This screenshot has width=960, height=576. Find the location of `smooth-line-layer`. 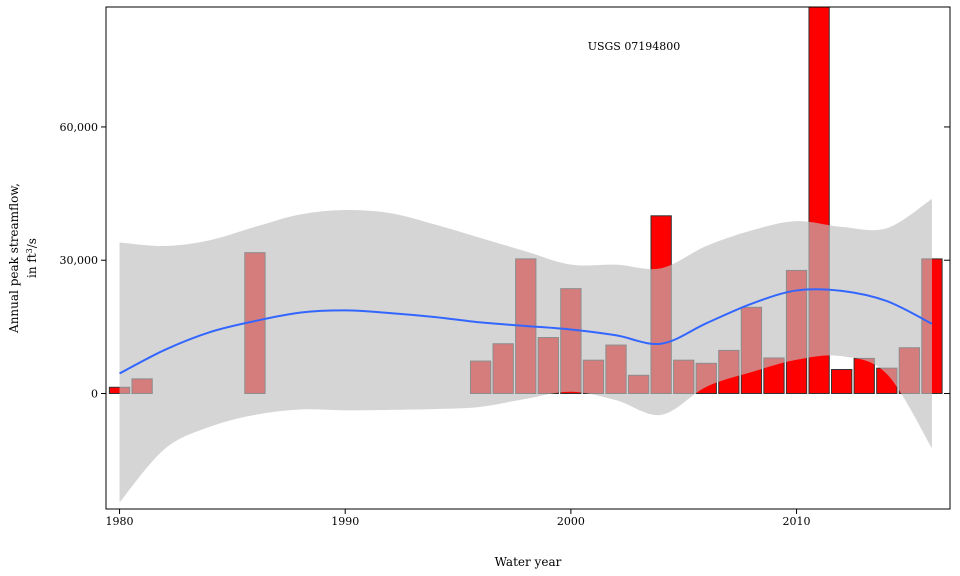

smooth-line-layer is located at coordinates (526, 331).